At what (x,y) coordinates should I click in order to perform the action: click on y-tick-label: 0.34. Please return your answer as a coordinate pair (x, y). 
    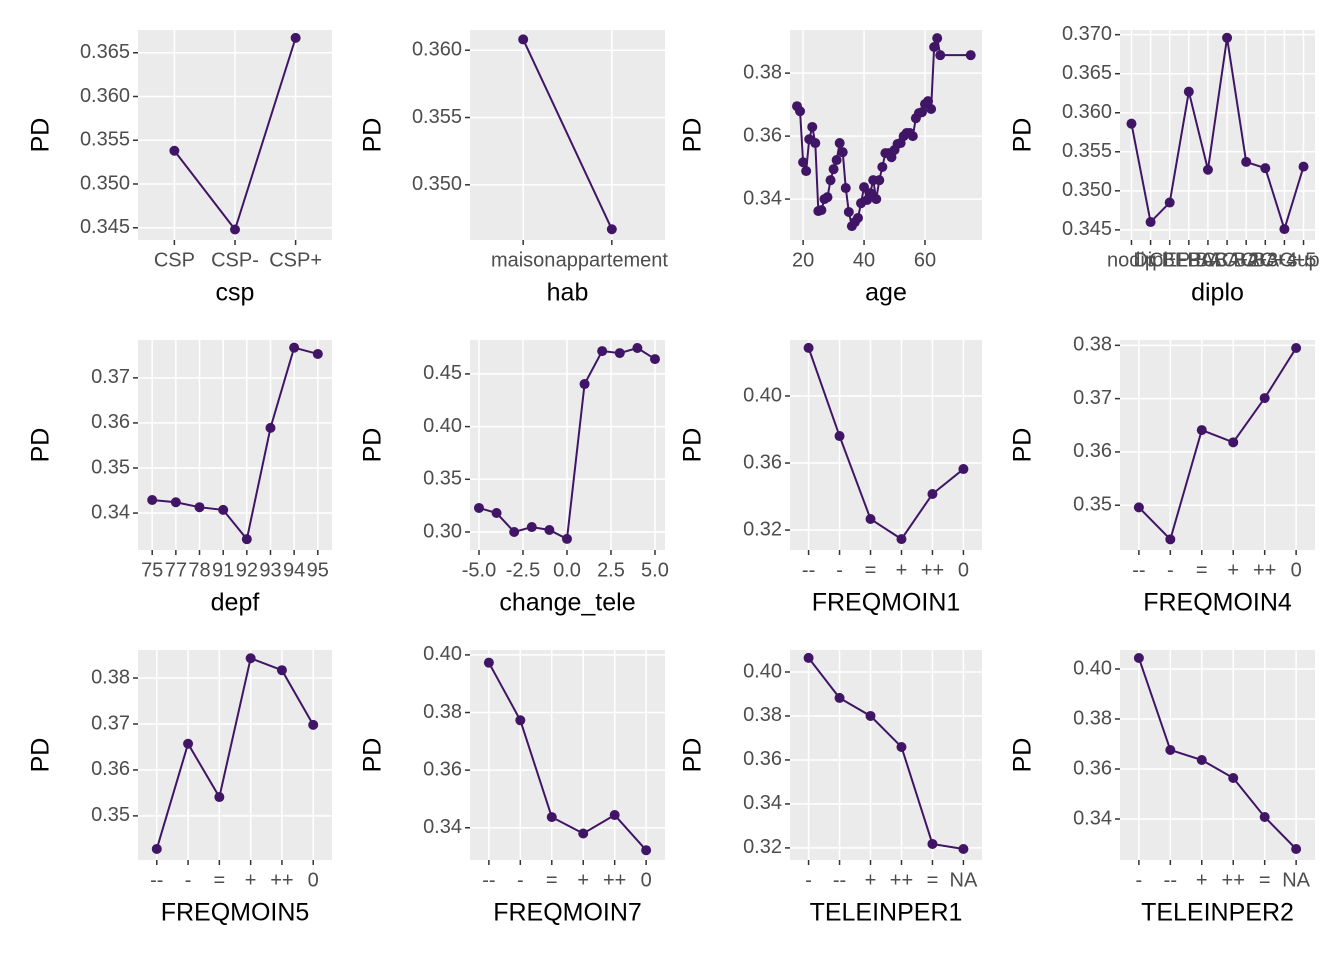
    Looking at the image, I should click on (1092, 818).